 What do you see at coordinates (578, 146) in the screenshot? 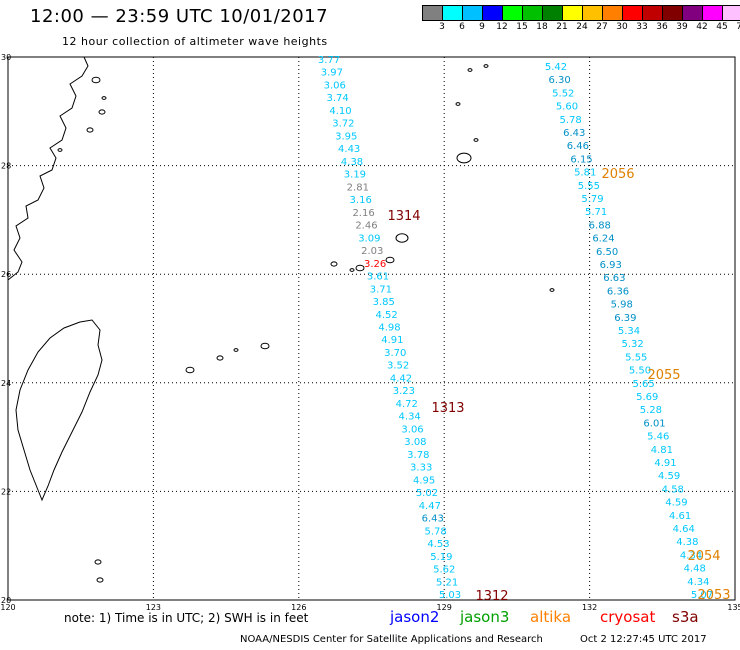
I see `track-2055-value: 6.46` at bounding box center [578, 146].